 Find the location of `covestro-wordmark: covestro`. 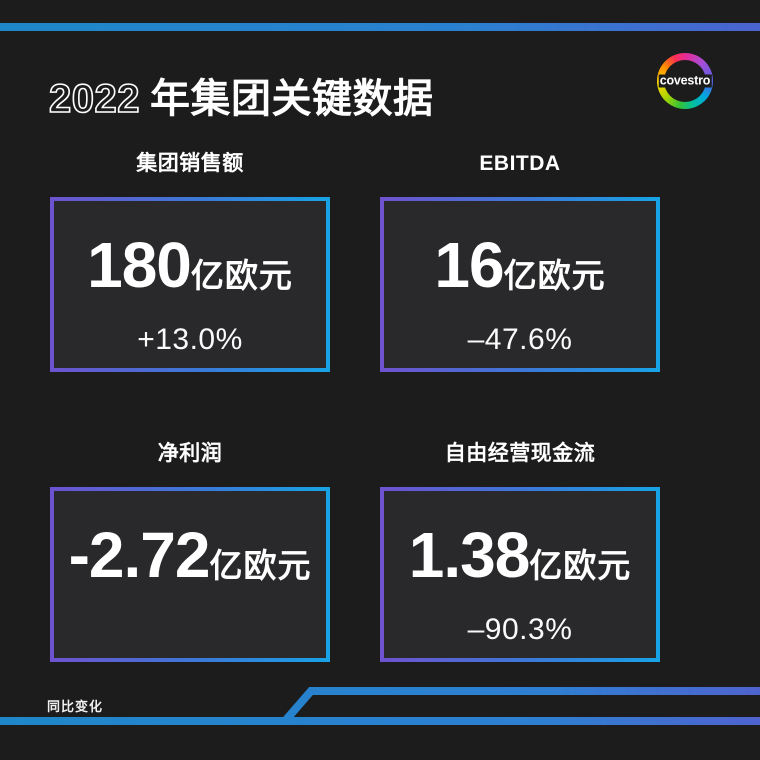

covestro-wordmark: covestro is located at coordinates (685, 80).